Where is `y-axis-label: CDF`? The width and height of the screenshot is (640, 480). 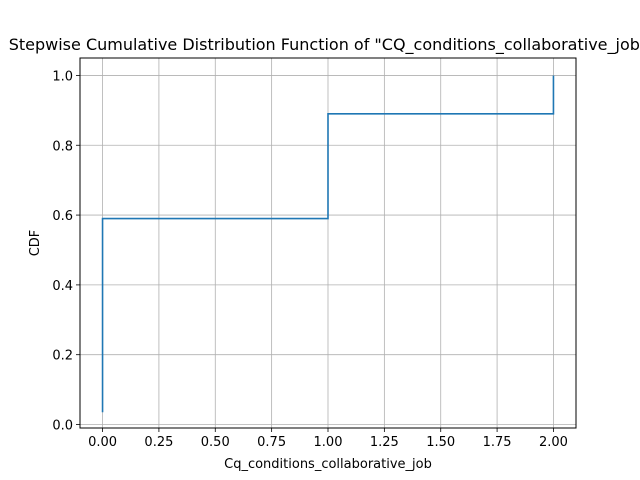
y-axis-label: CDF is located at coordinates (35, 243).